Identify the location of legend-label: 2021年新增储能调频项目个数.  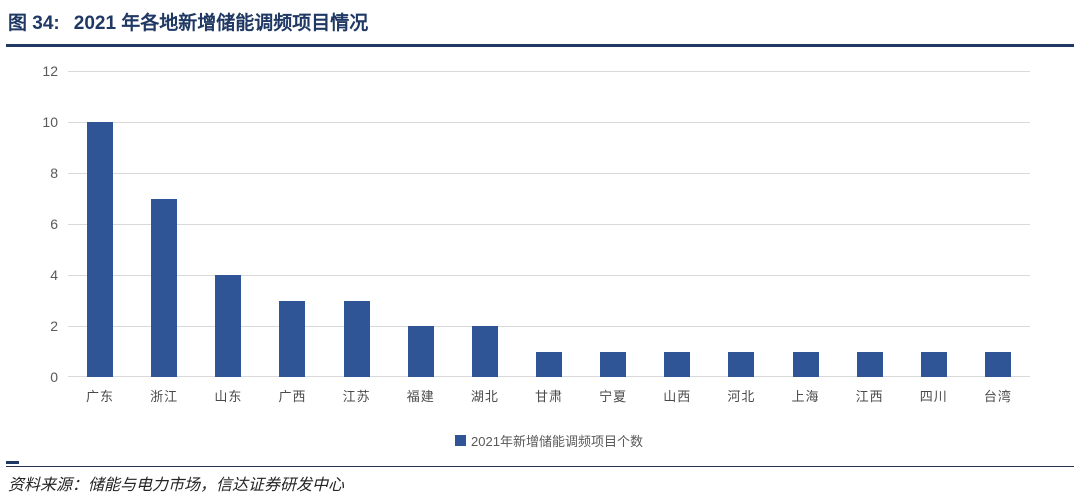
(557, 441).